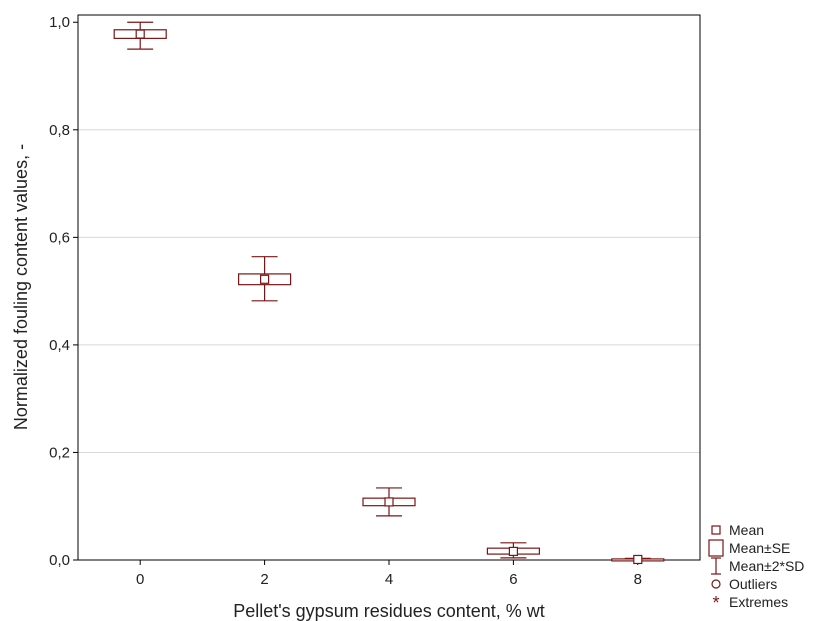 This screenshot has width=824, height=621. Describe the element at coordinates (59, 130) in the screenshot. I see `y-tick-label: 0,8` at that location.